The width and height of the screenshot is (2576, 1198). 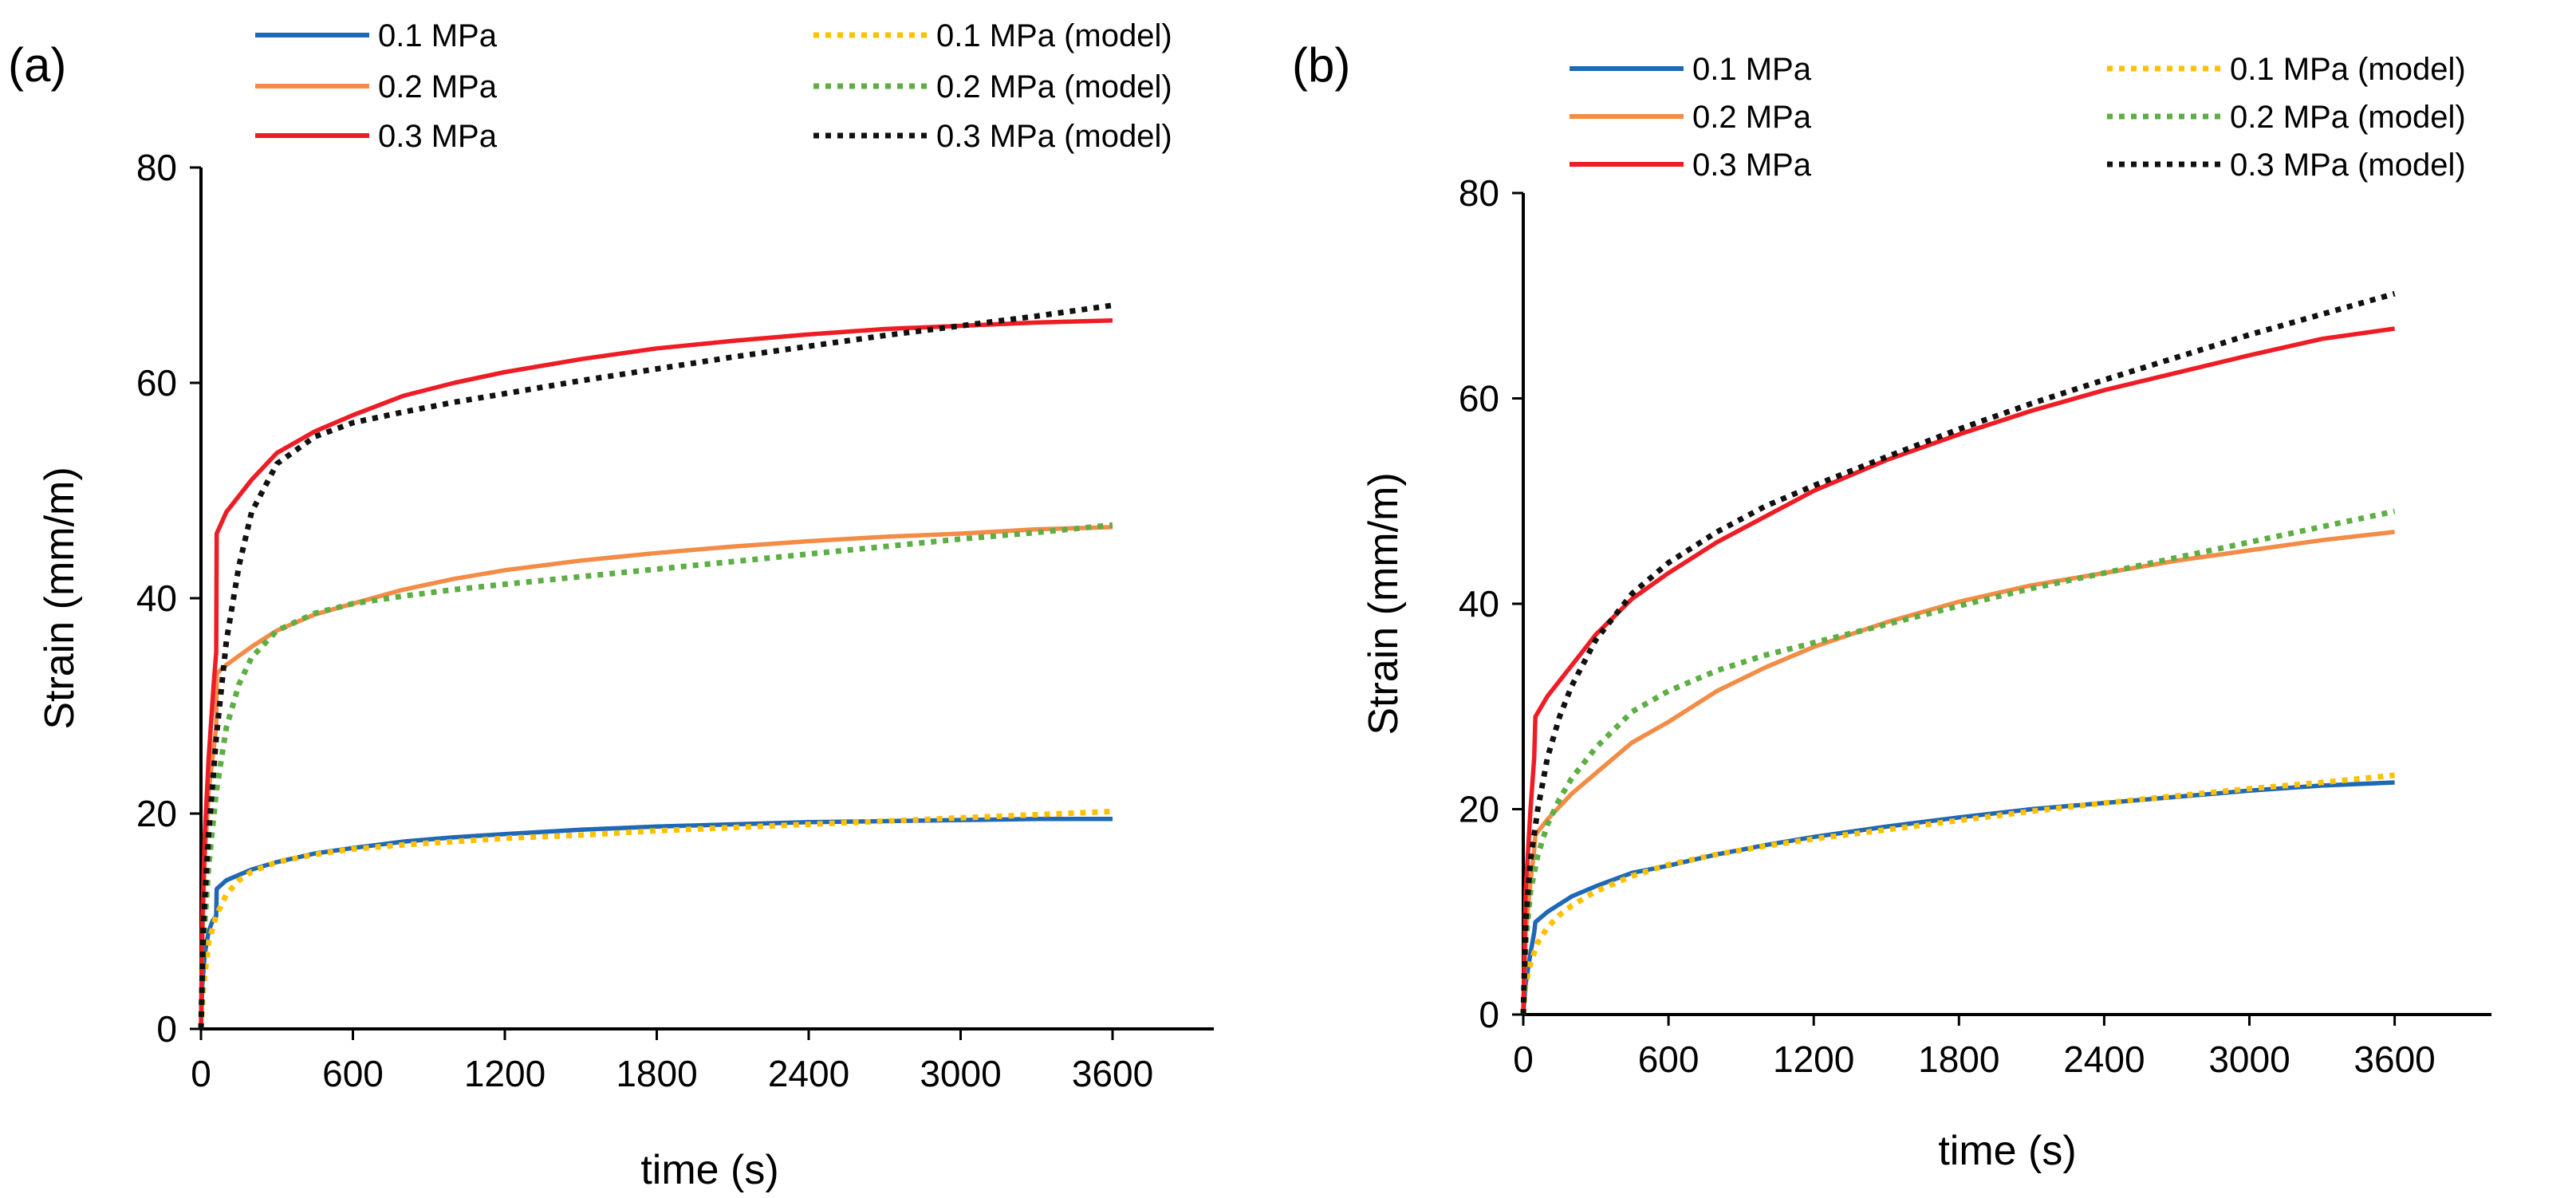 I want to click on panel-b-y-axis-title: Strain (mm/m), so click(x=1384, y=603).